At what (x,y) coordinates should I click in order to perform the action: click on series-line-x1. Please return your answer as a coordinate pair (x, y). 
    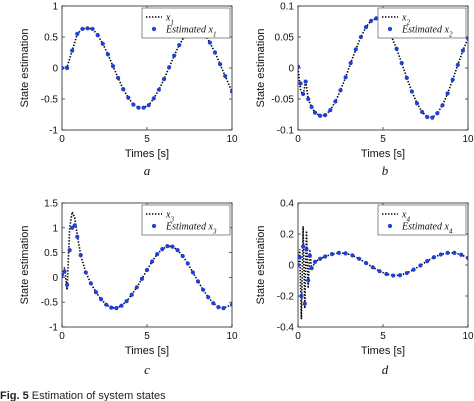
    Looking at the image, I should click on (147, 68).